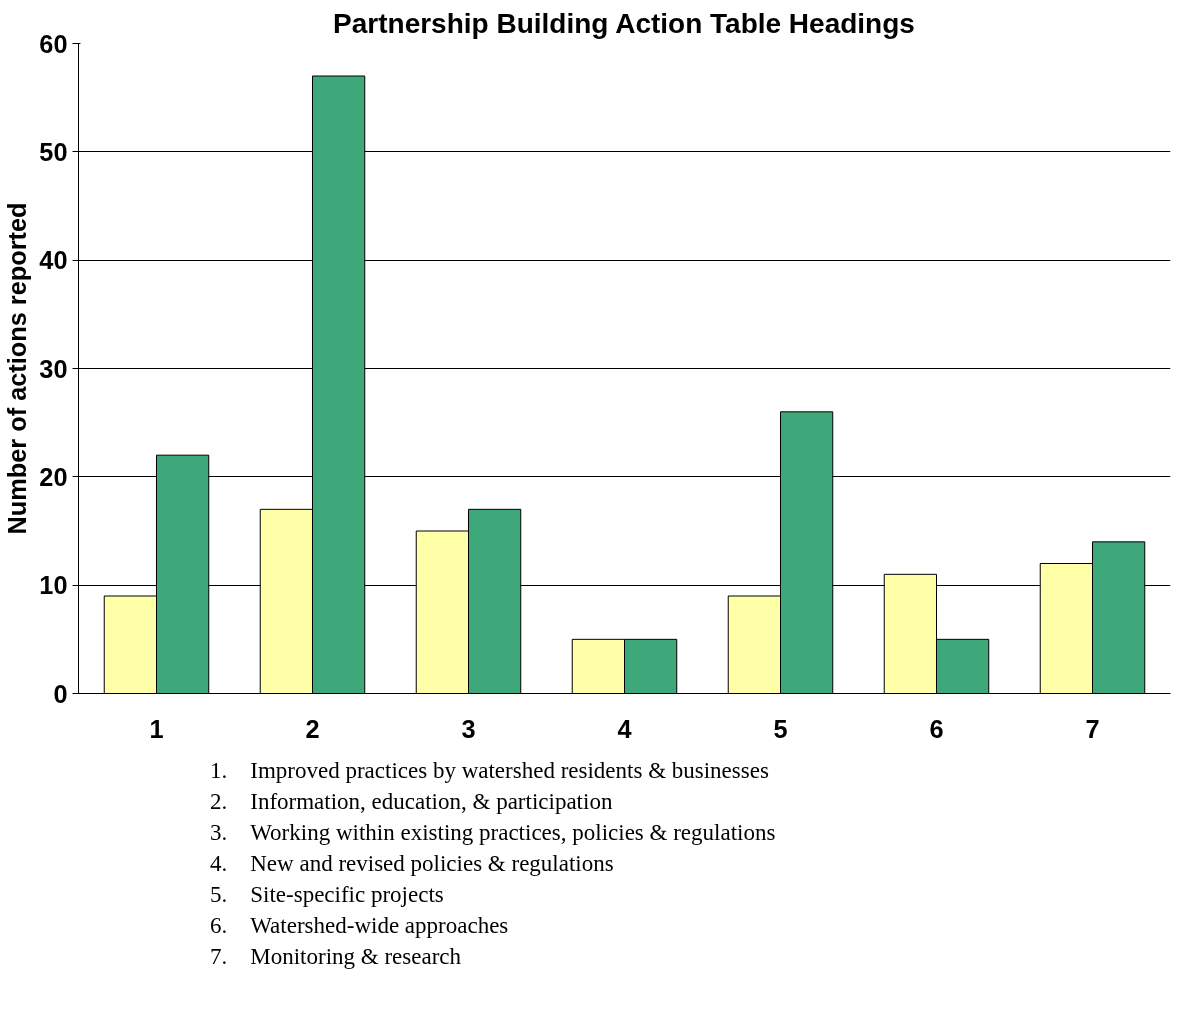 This screenshot has height=1010, width=1180. Describe the element at coordinates (493, 833) in the screenshot. I see `text: 3. Working within existing practices, policies & regulations` at that location.